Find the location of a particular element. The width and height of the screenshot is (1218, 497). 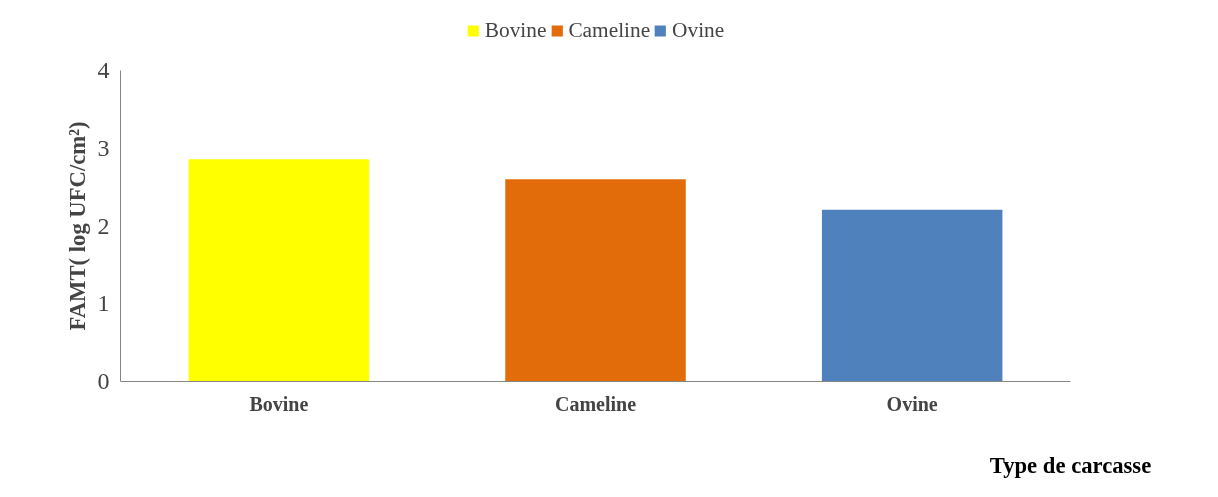

y-tick-label: 1 is located at coordinates (103, 303).